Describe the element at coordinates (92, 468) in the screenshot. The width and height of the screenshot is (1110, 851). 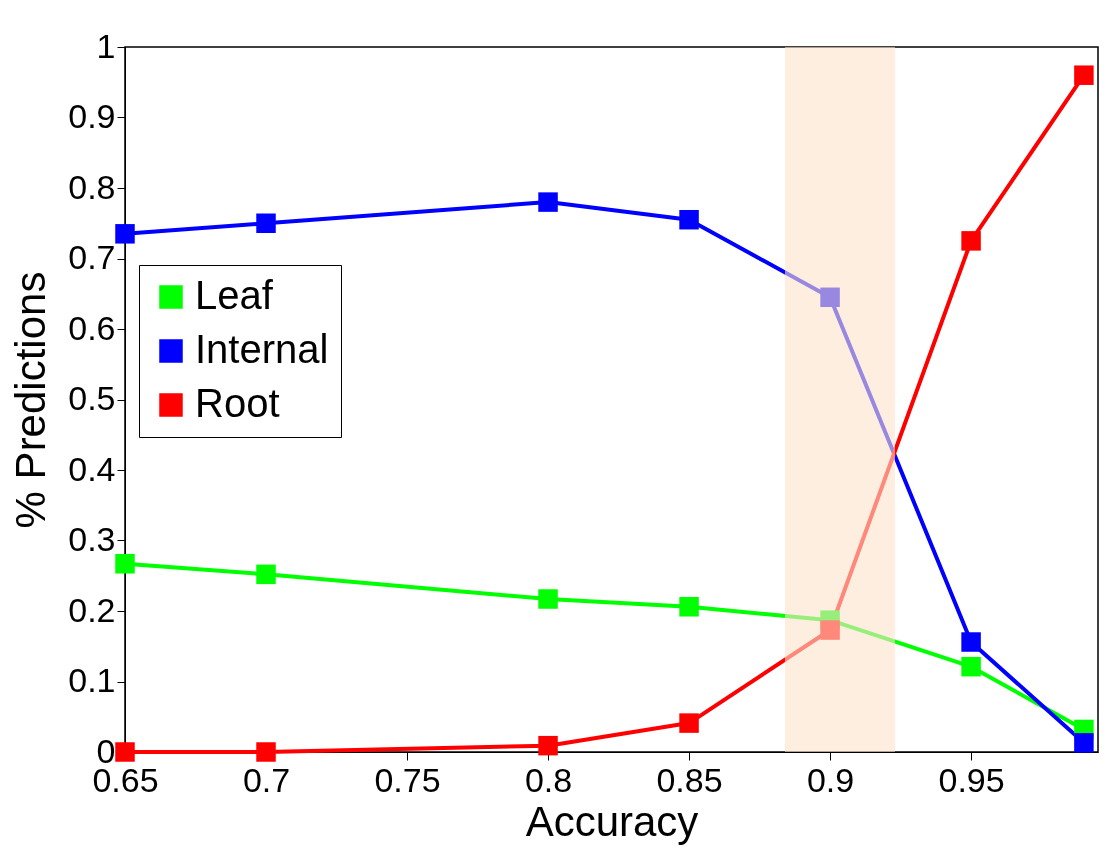
I see `y-tick-label: 0.4` at that location.